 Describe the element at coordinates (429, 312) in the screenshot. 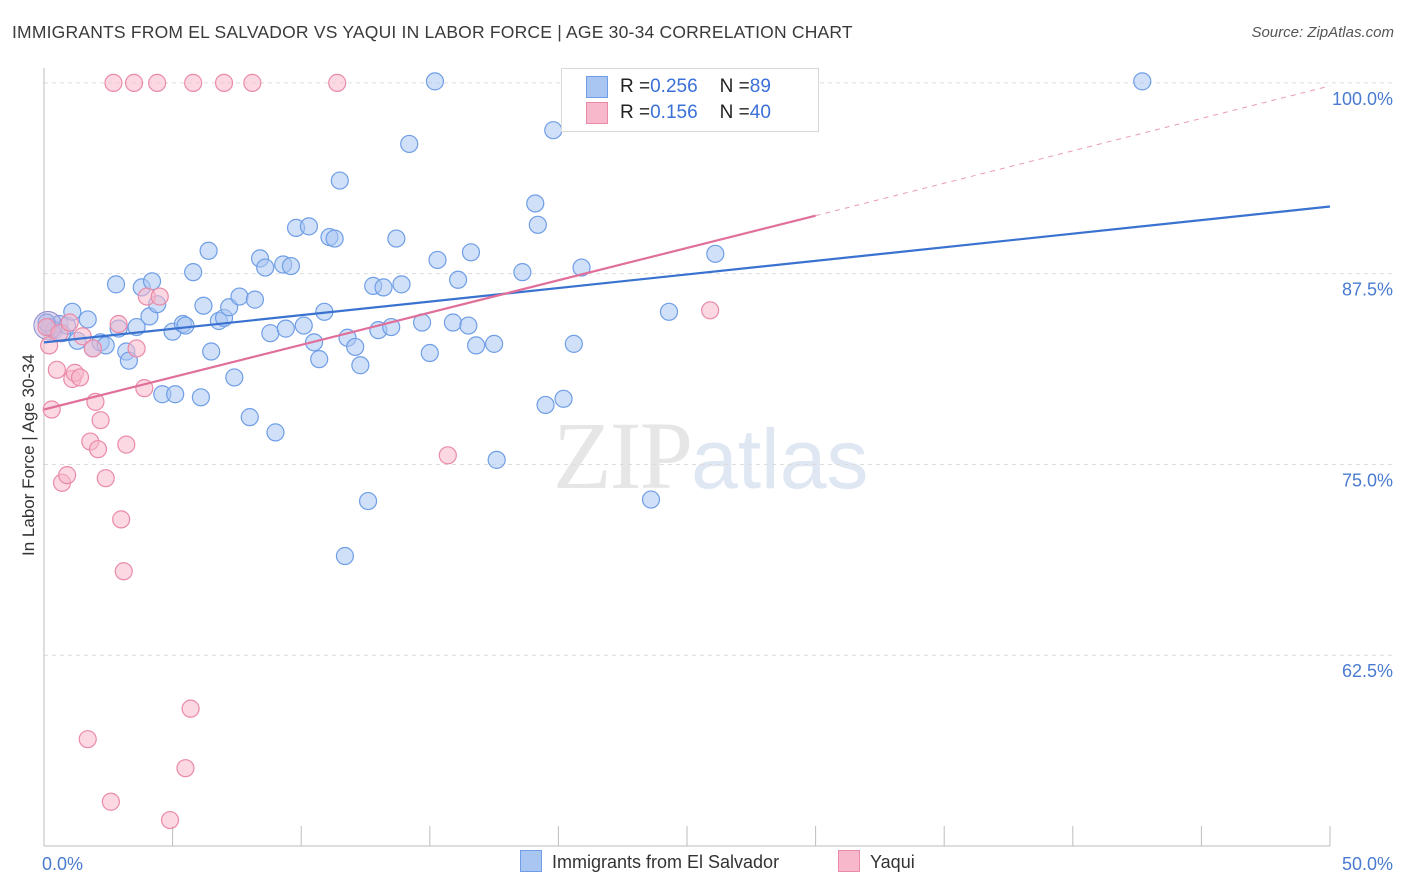

I see `trend-line` at that location.